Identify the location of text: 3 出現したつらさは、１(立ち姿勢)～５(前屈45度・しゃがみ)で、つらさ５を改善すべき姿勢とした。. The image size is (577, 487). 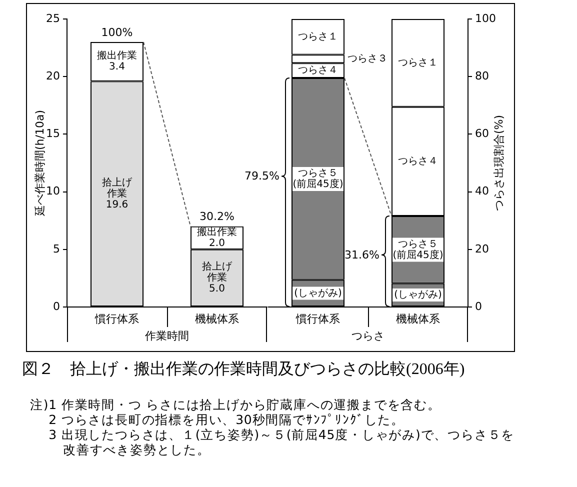
(281, 442).